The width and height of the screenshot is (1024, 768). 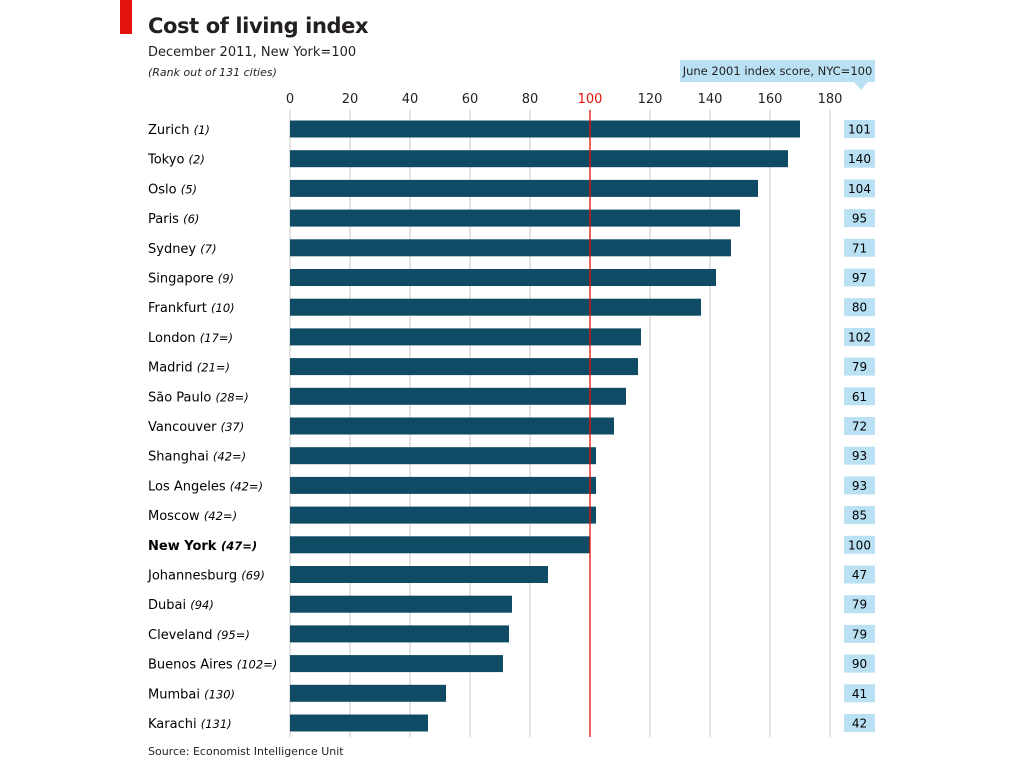 I want to click on score-value: 93, so click(x=859, y=486).